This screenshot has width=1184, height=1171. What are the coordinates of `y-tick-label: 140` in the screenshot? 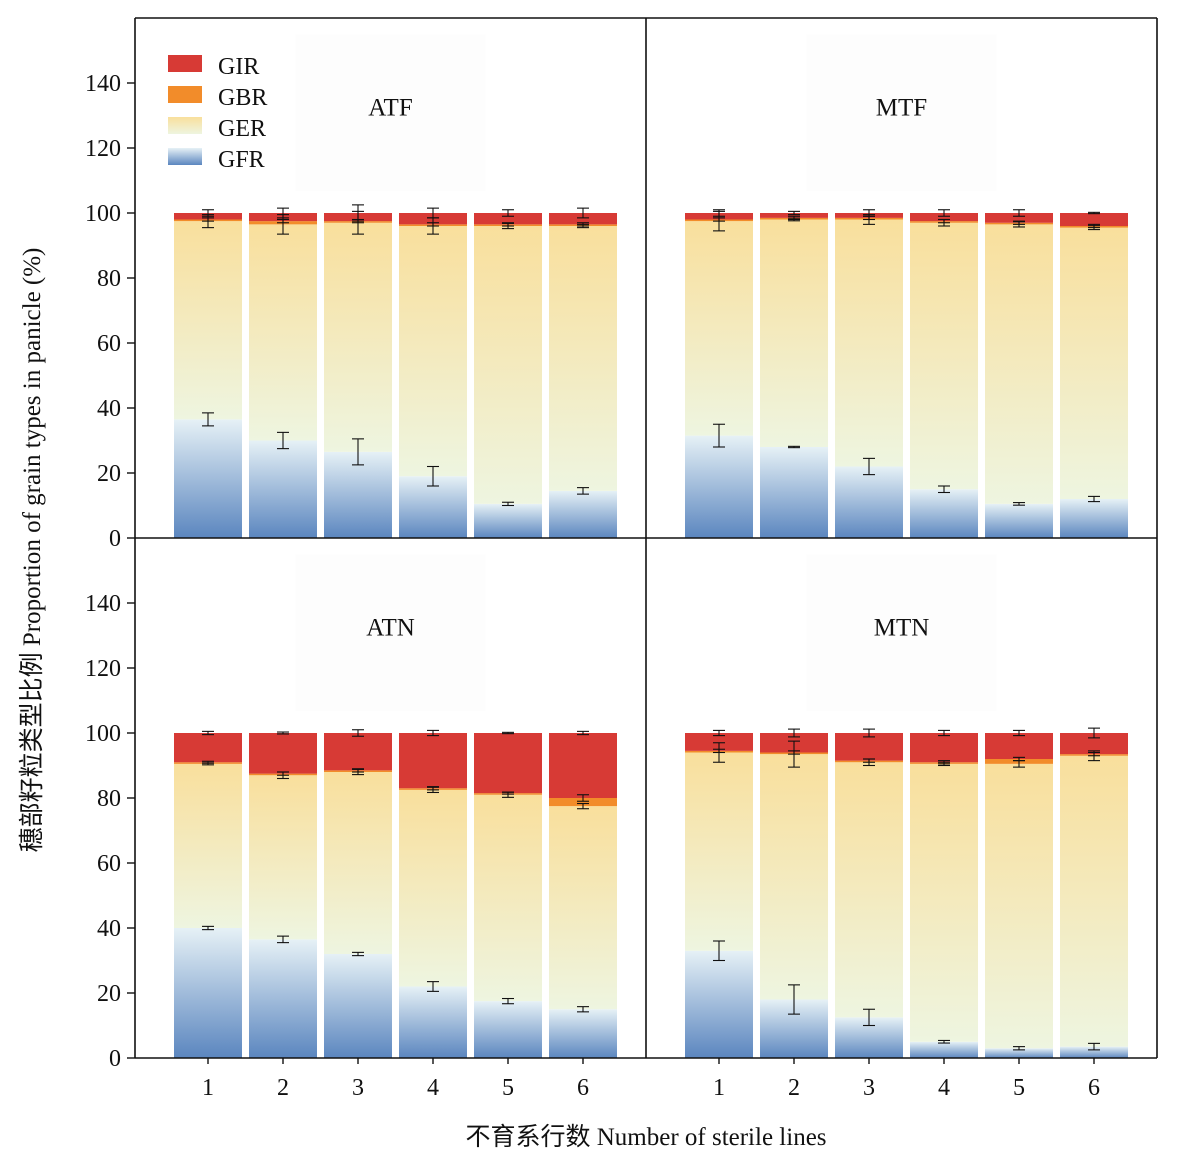 It's located at (103, 84).